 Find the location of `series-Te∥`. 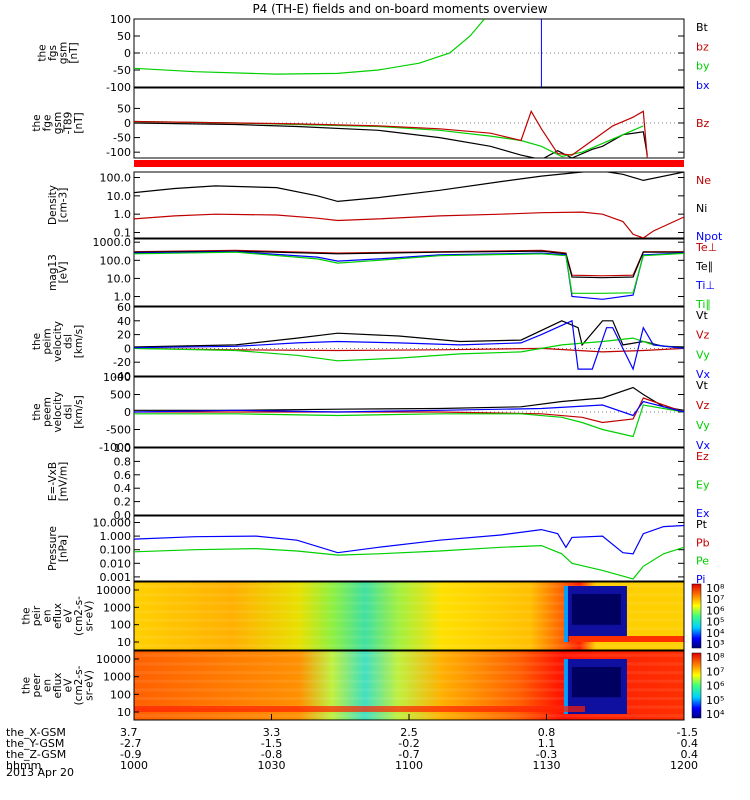

series-Te∥ is located at coordinates (409, 264).